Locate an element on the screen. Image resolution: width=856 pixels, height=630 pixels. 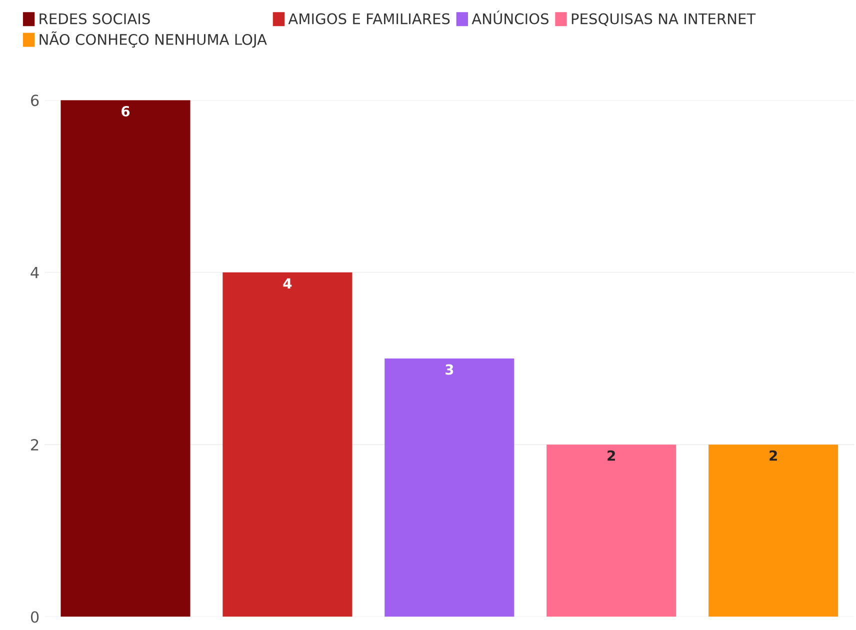
y-tick-label: 6 is located at coordinates (34, 100).